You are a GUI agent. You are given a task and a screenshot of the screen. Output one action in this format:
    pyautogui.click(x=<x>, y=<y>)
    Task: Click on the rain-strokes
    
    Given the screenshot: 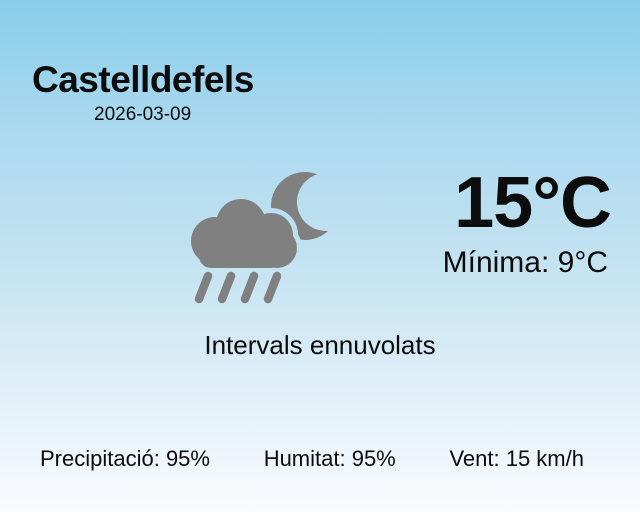 What is the action you would take?
    pyautogui.click(x=238, y=287)
    